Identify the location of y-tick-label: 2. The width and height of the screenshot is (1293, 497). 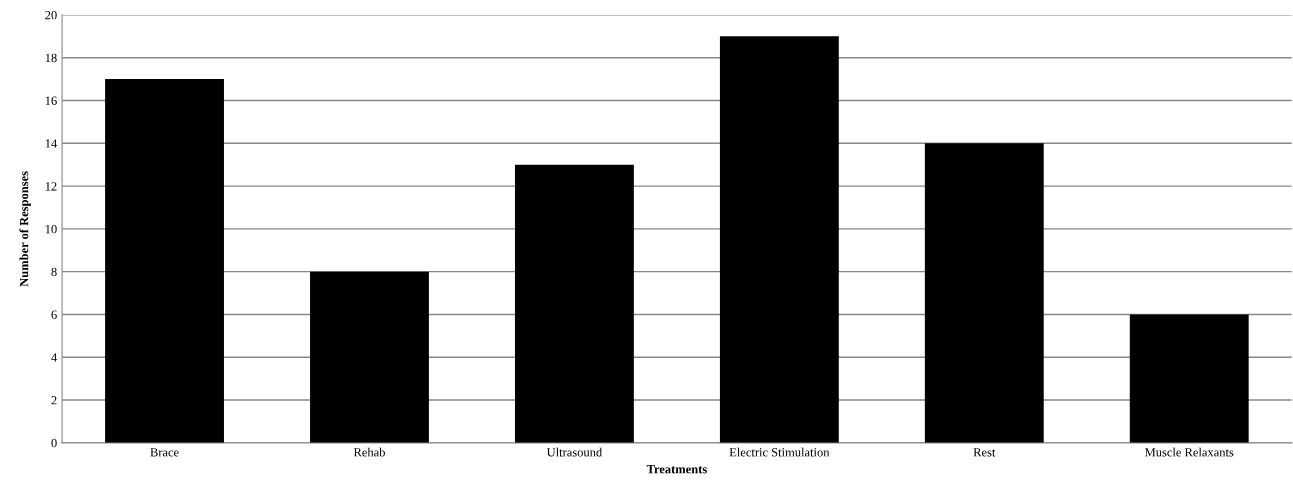
(54, 400).